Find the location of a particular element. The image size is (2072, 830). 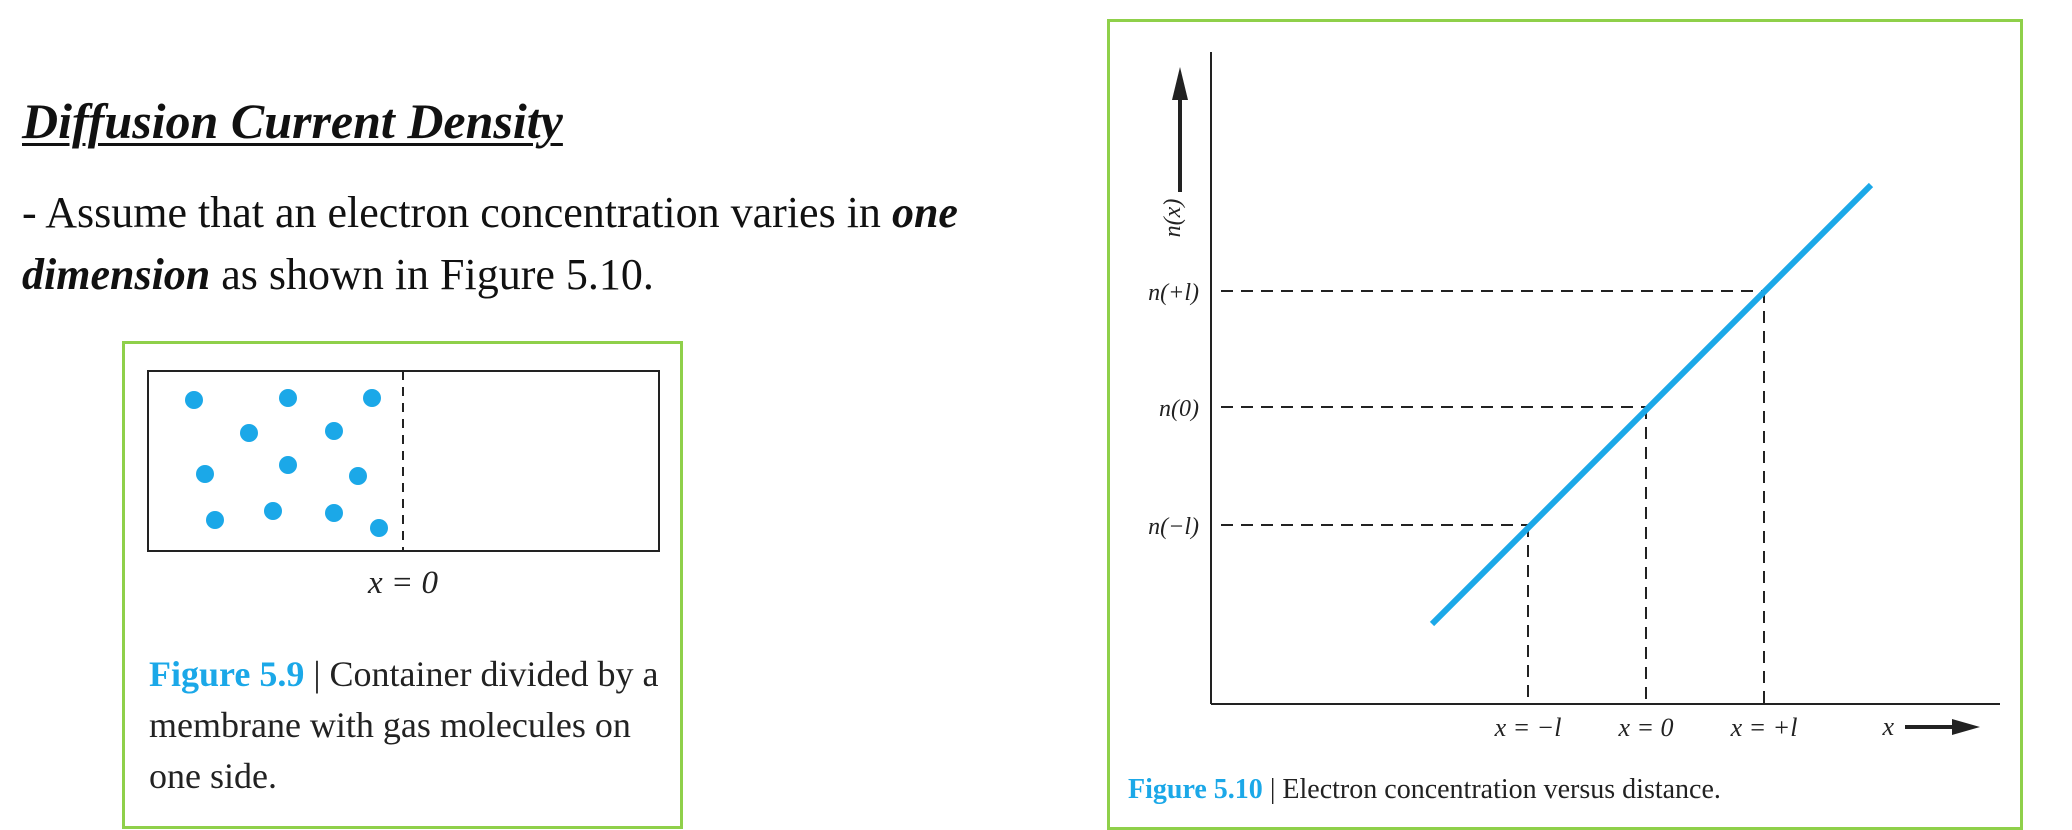

y-axis-label: n(x) is located at coordinates (1173, 218).